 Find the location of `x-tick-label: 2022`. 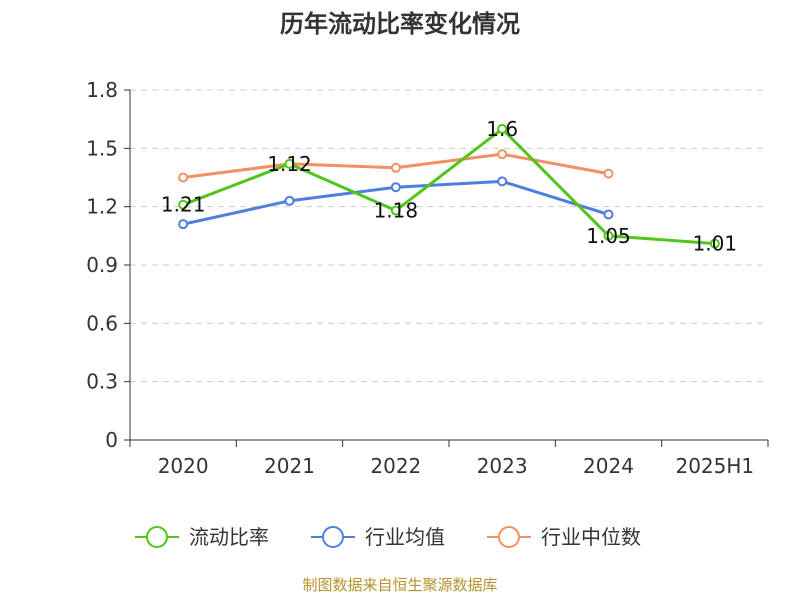

x-tick-label: 2022 is located at coordinates (395, 466).